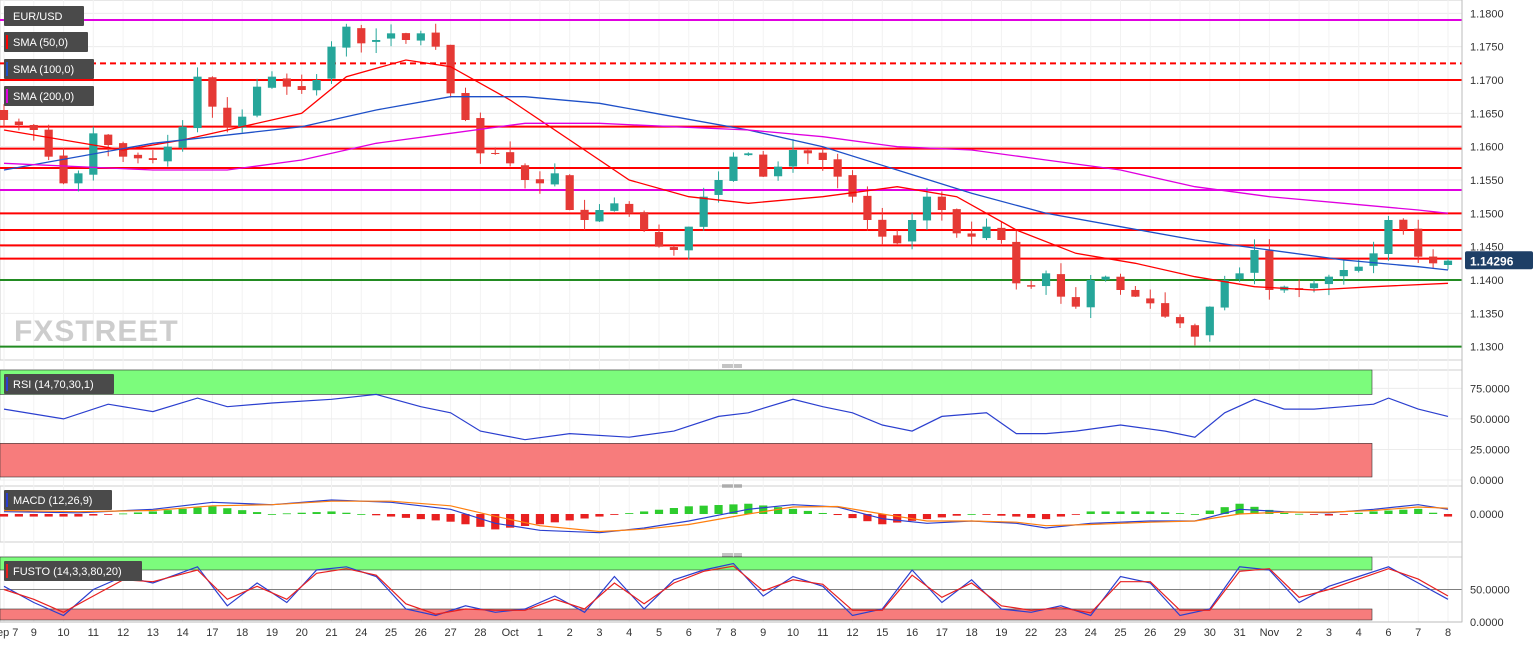  I want to click on legend-fusto-box, so click(73, 571).